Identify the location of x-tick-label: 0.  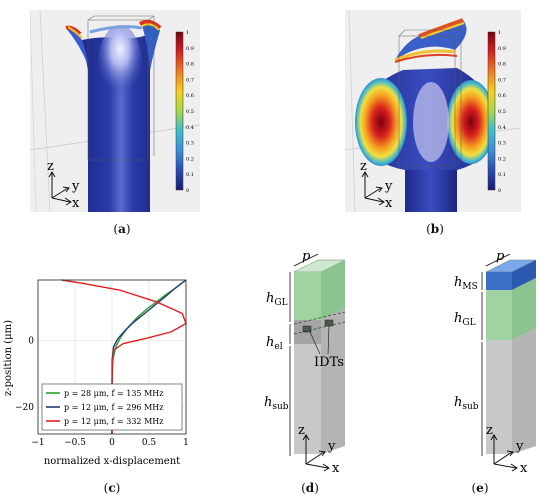
(112, 443).